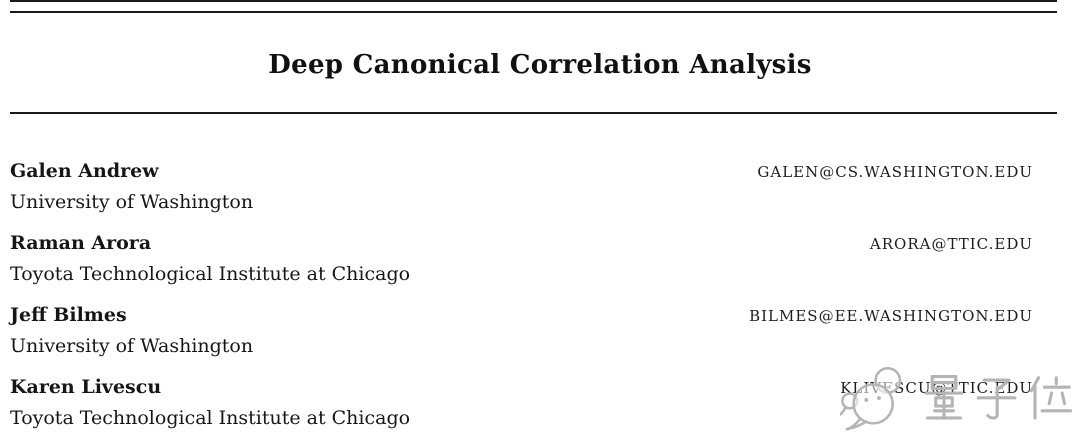  I want to click on top-rule-inner, so click(533, 12).